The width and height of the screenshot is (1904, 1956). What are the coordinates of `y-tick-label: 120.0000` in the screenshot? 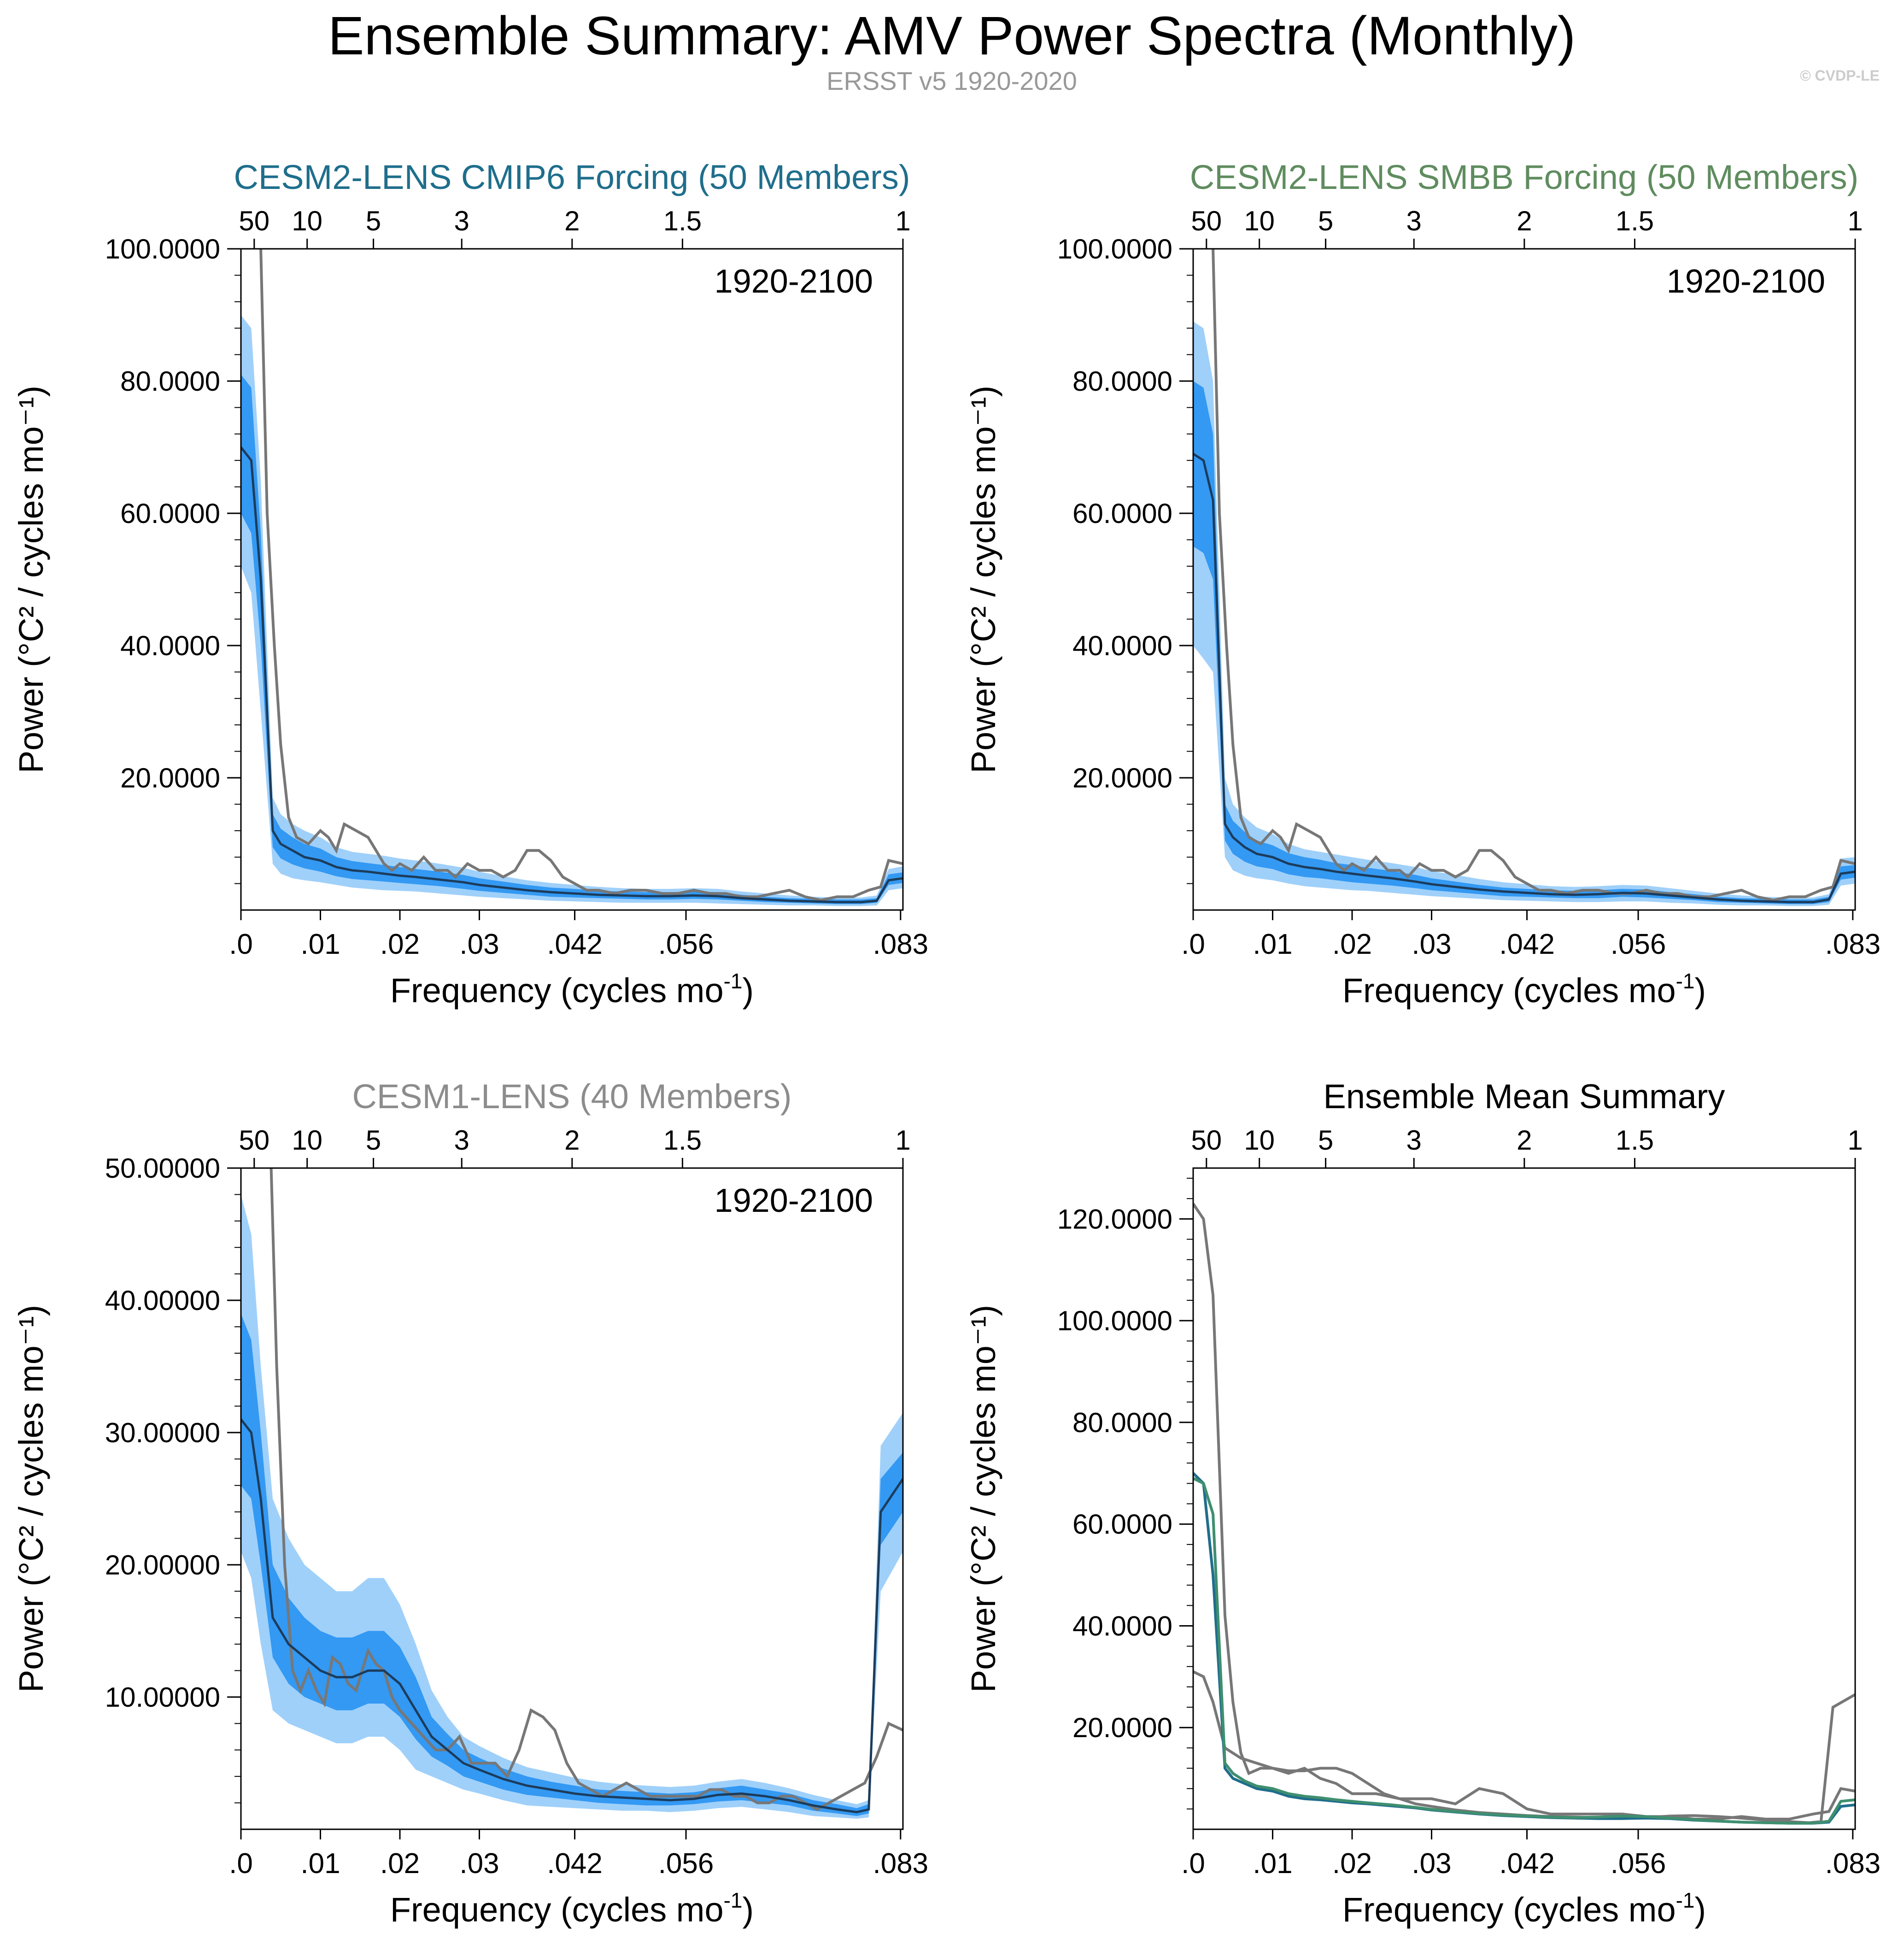 It's located at (1114, 1219).